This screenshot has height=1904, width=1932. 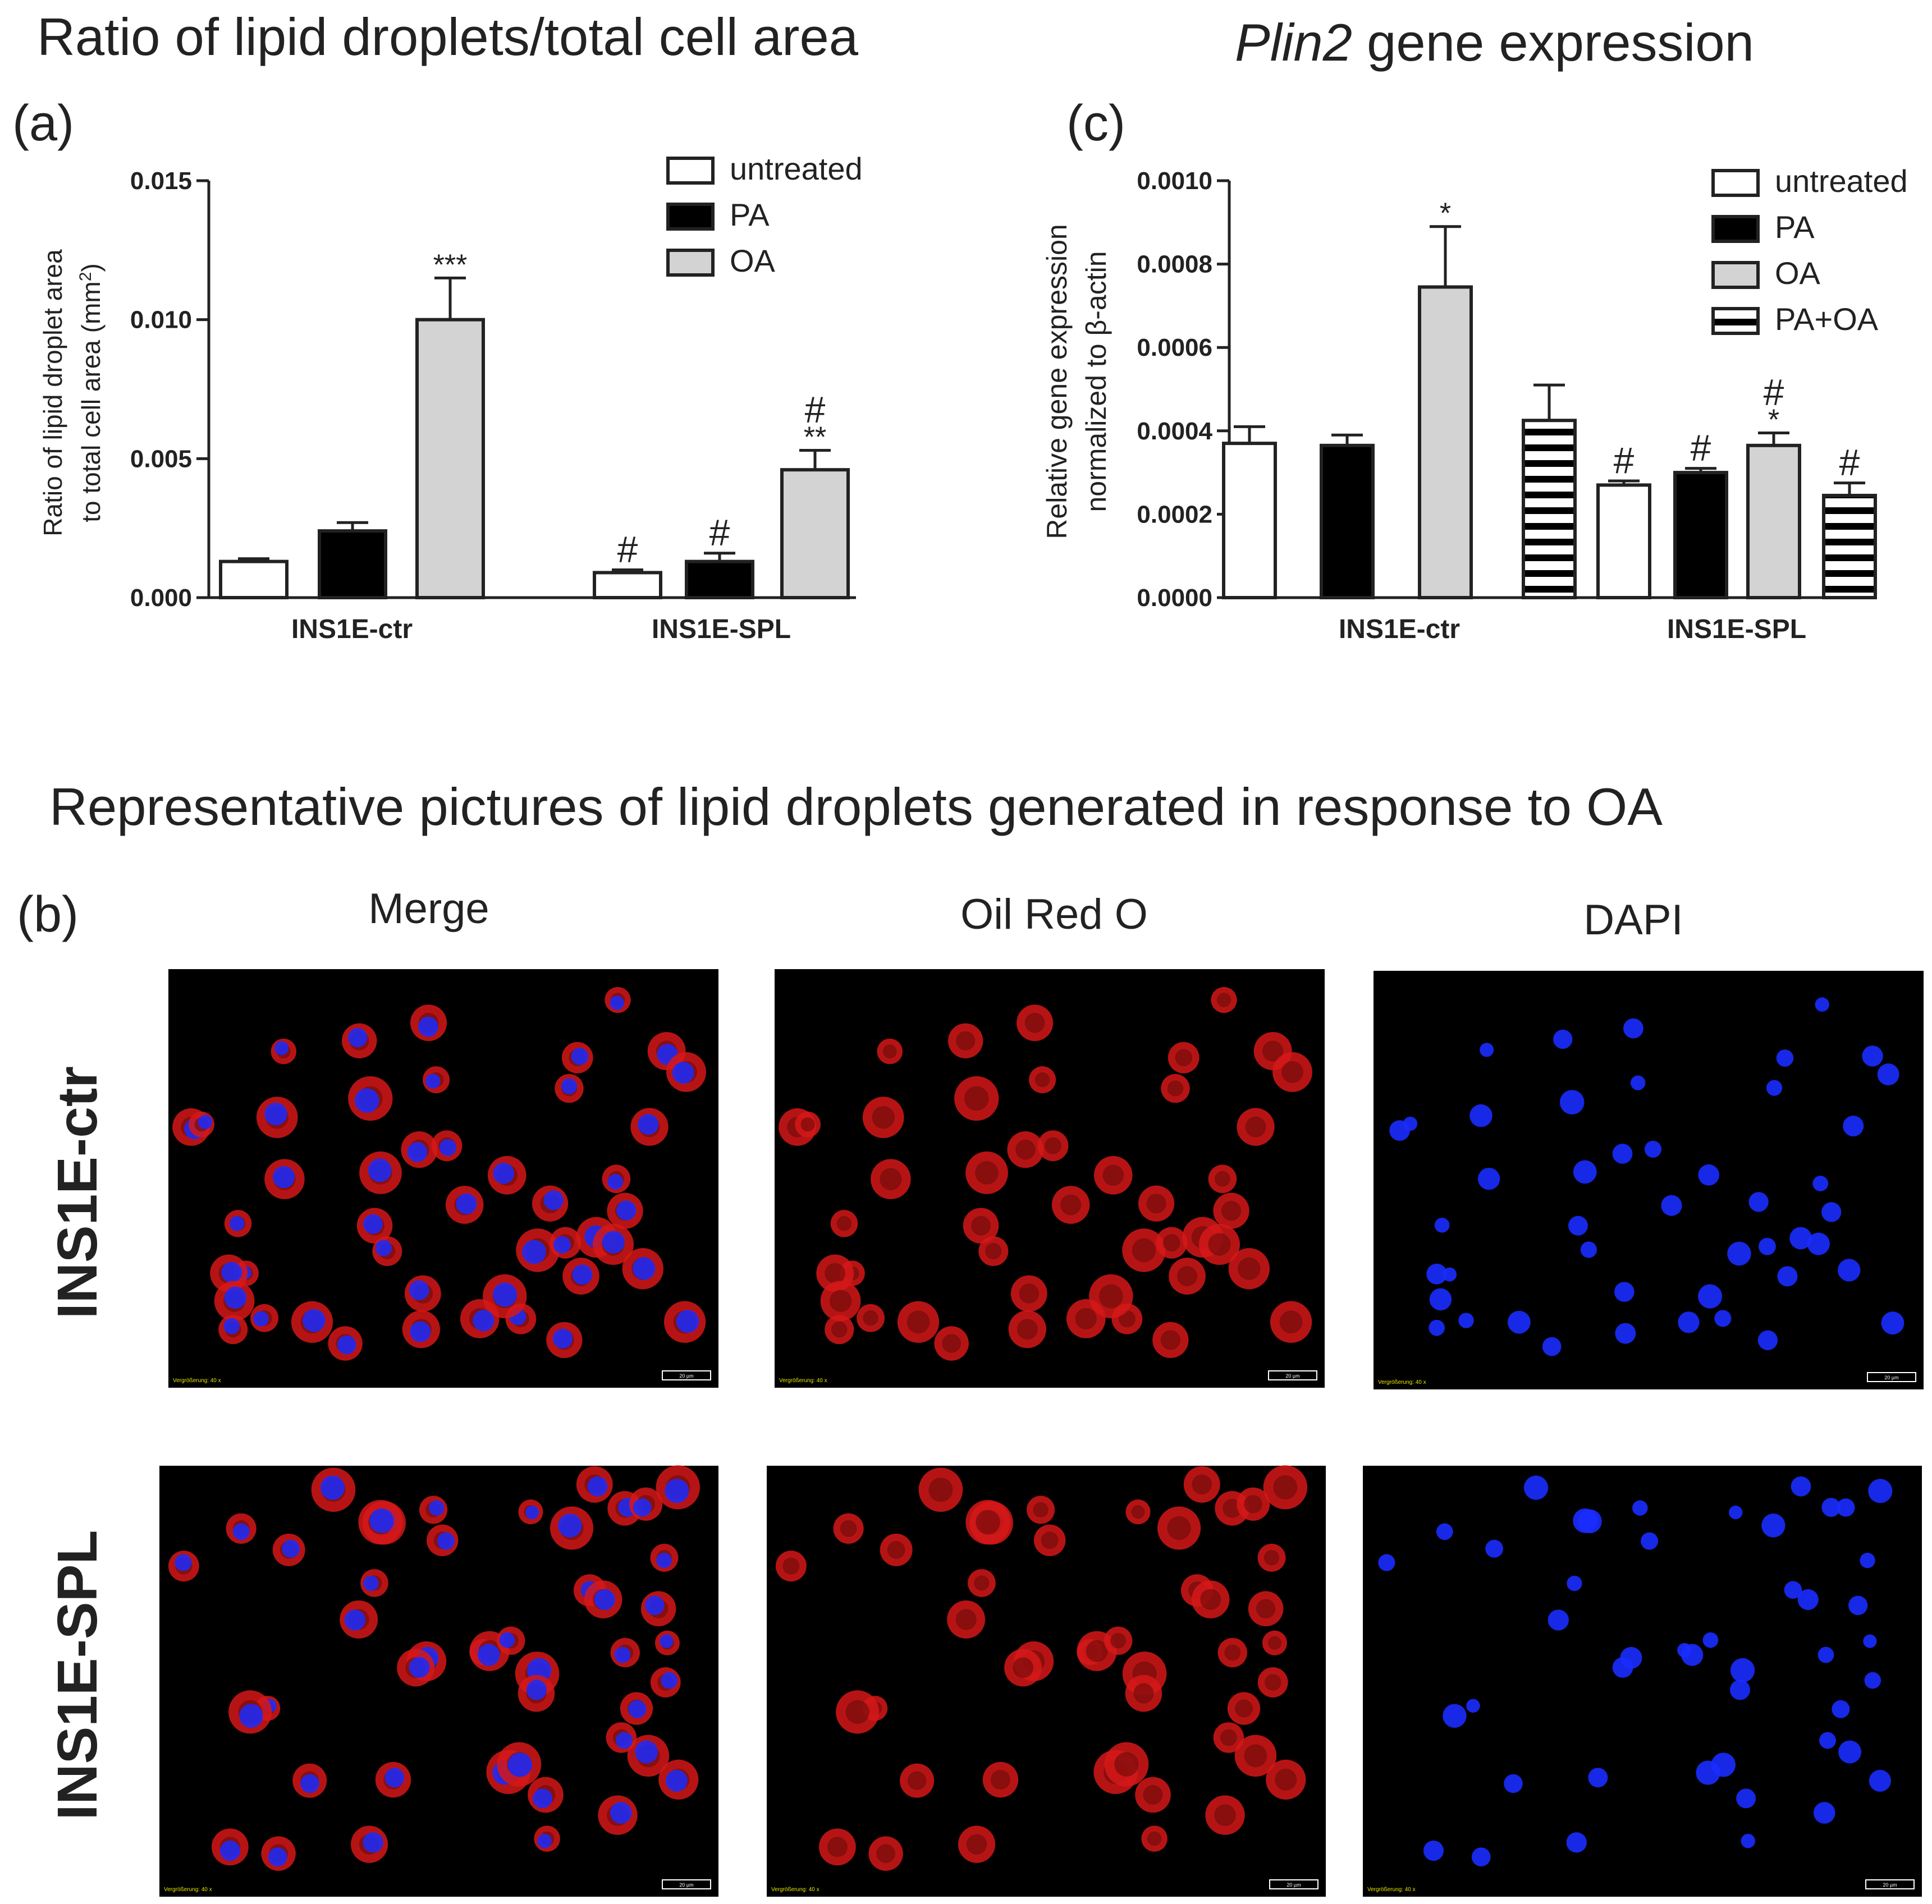 I want to click on panel-label-c: (c), so click(x=1095, y=123).